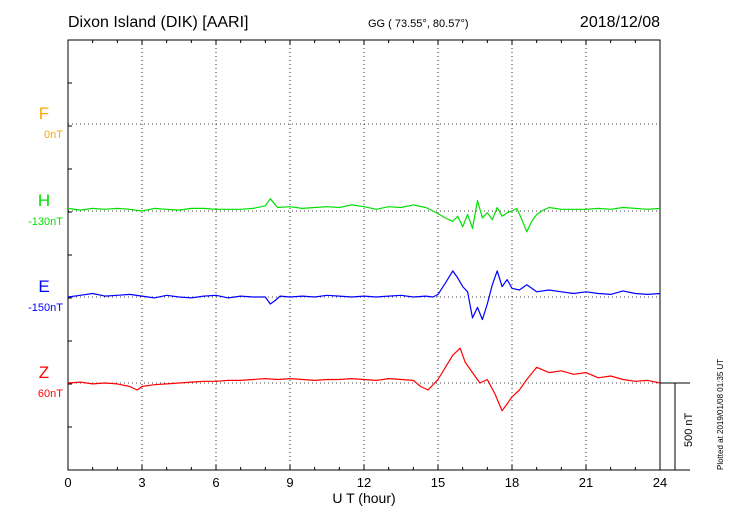 The height and width of the screenshot is (520, 730). What do you see at coordinates (141, 482) in the screenshot?
I see `x-tick-label: 3` at bounding box center [141, 482].